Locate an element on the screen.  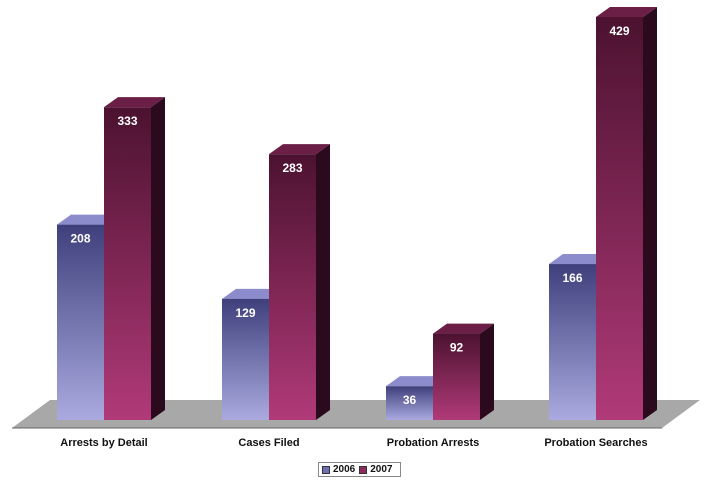
value-label-2007-3: 429 is located at coordinates (619, 31).